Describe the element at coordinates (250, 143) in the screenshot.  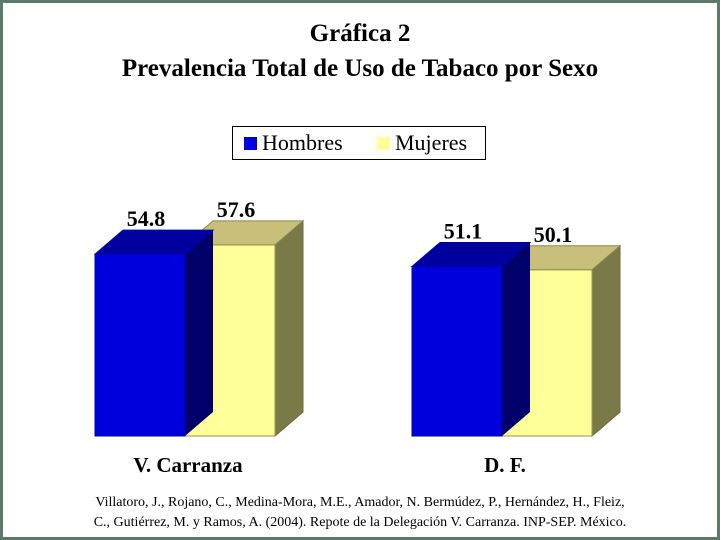
I see `legend-swatch-hombres` at that location.